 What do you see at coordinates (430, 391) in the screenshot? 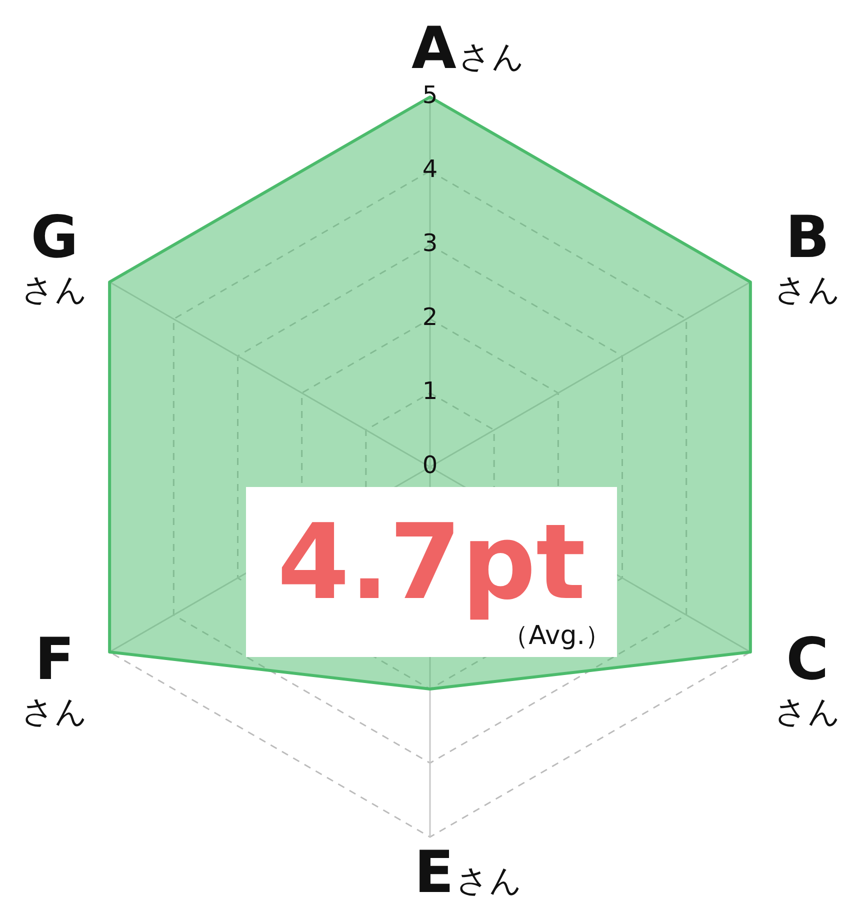
I see `y-tick-label: 1` at bounding box center [430, 391].